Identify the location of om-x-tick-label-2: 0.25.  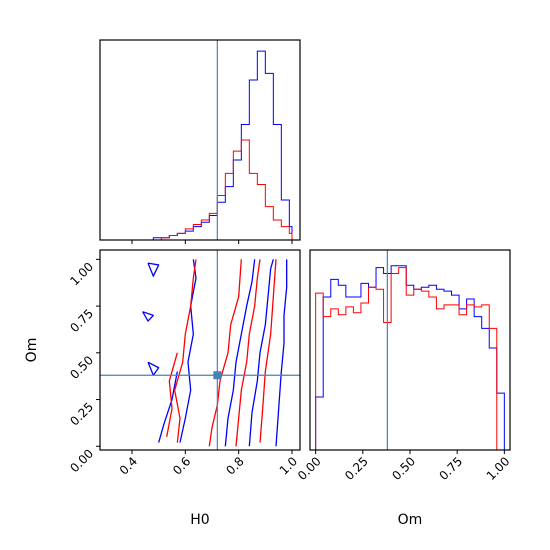
(356, 468).